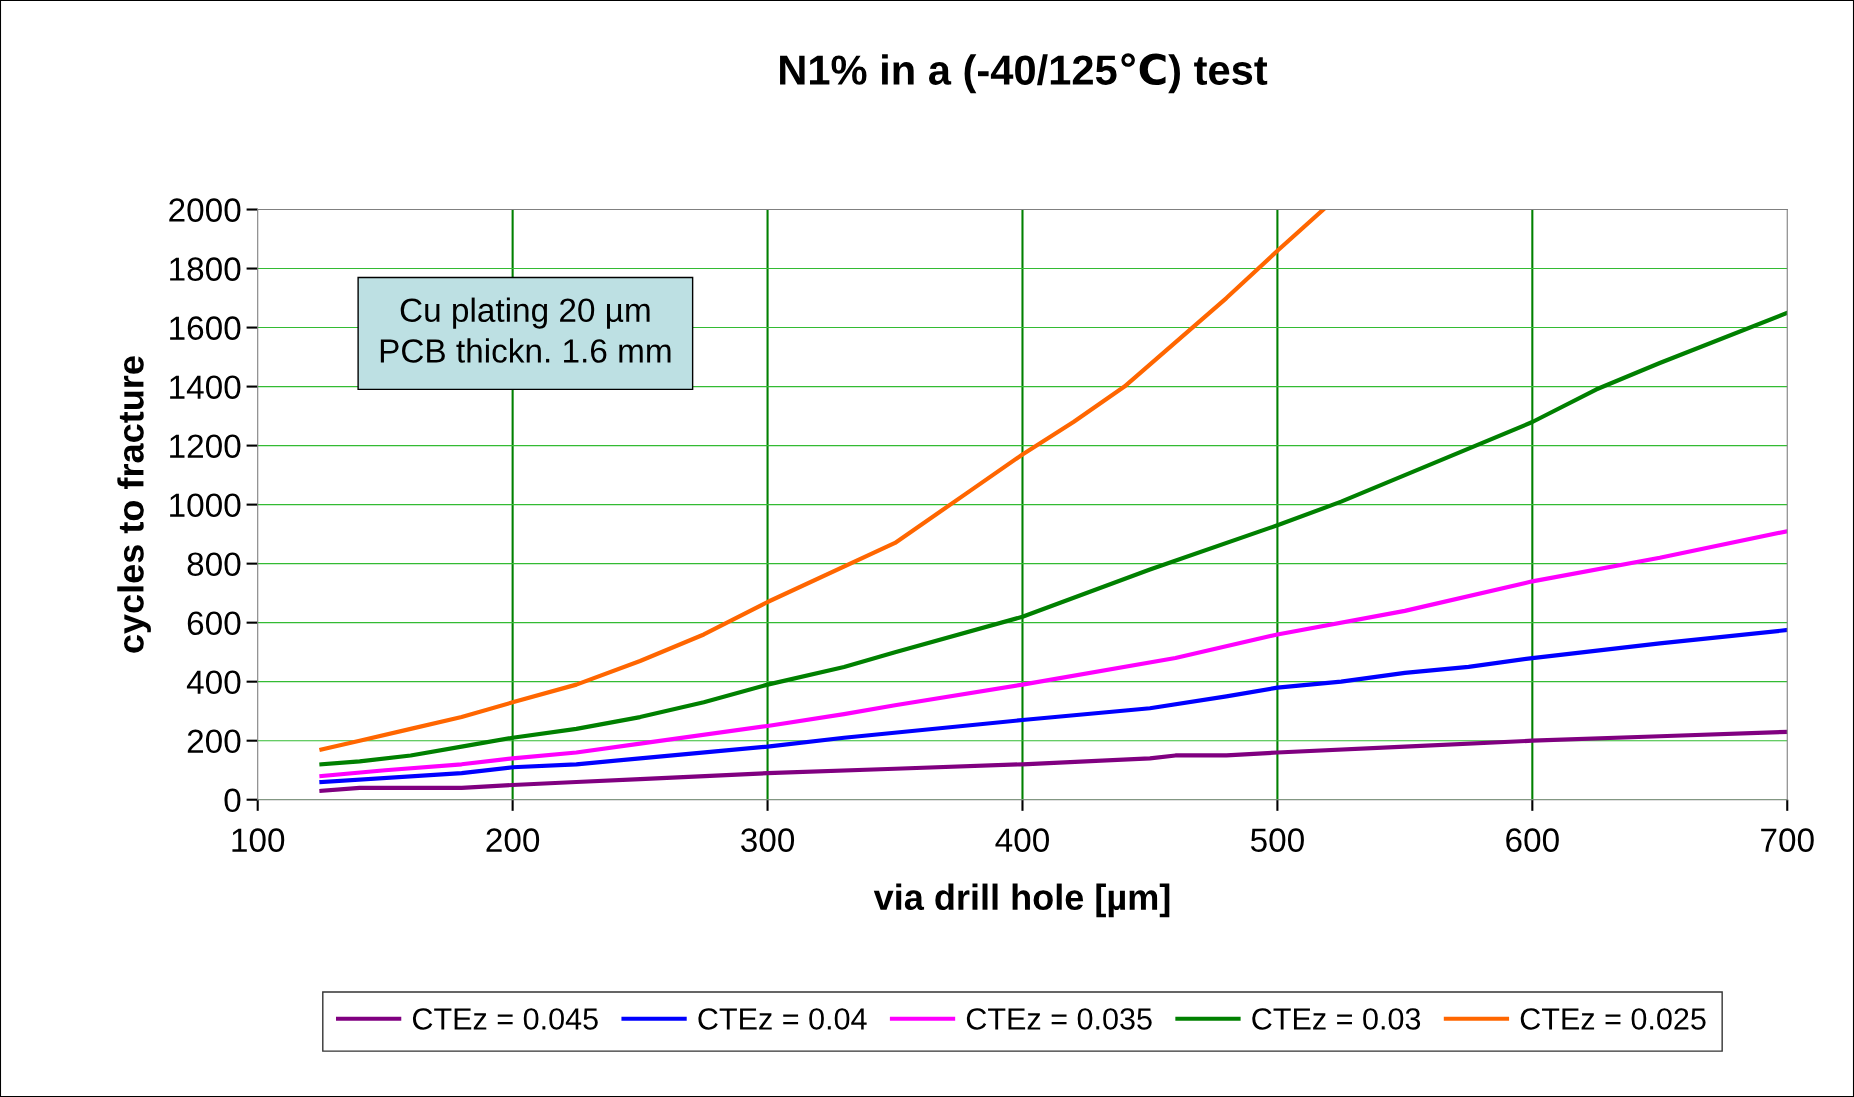 The image size is (1854, 1097). What do you see at coordinates (1336, 1019) in the screenshot?
I see `legend-label: CTEz = 0.03` at bounding box center [1336, 1019].